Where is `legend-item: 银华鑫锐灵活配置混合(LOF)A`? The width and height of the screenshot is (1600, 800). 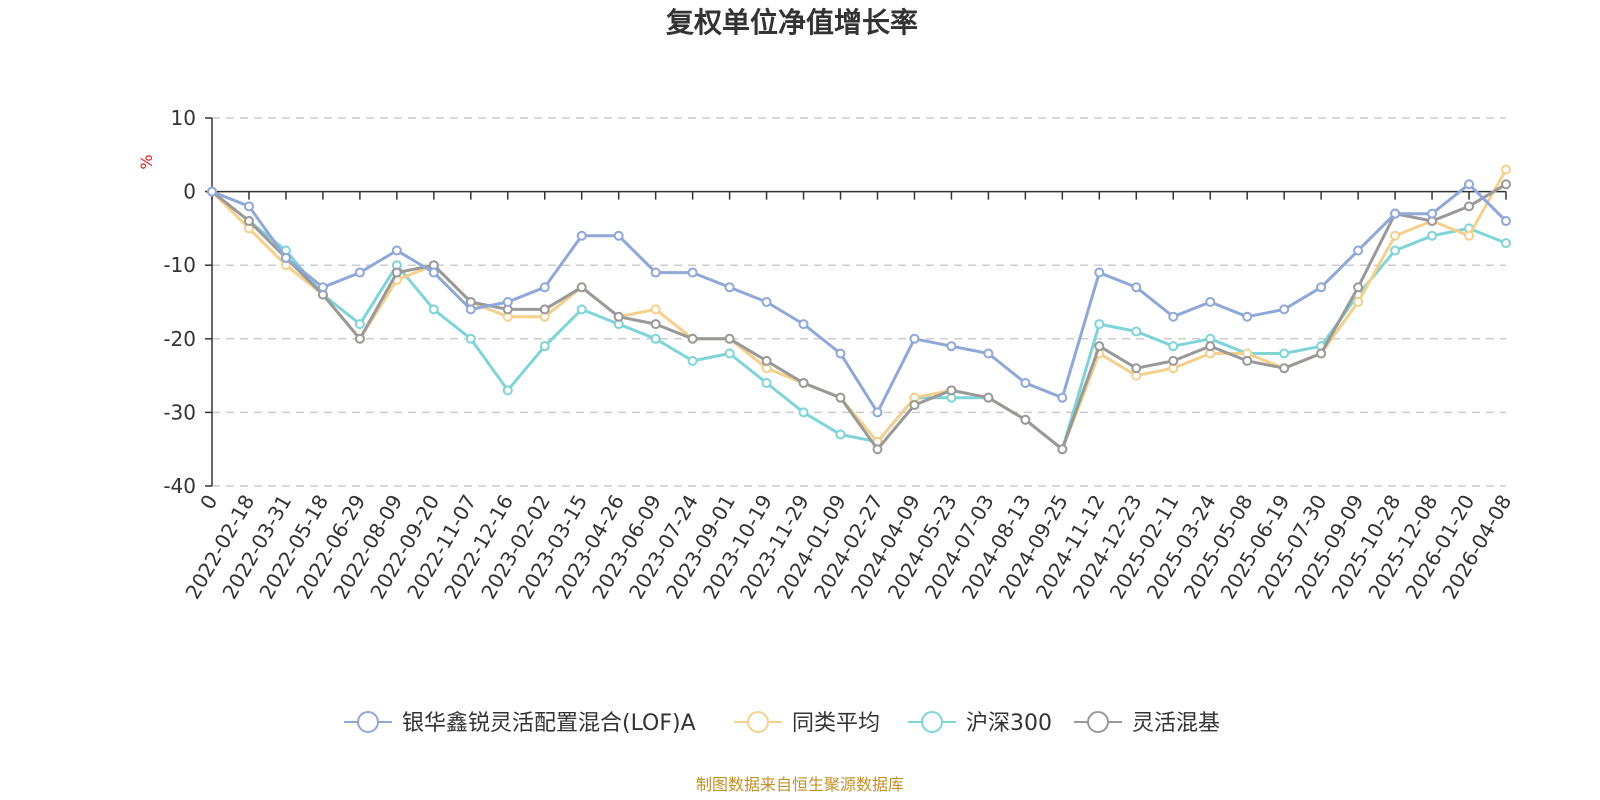 legend-item: 银华鑫锐灵活配置混合(LOF)A is located at coordinates (520, 723).